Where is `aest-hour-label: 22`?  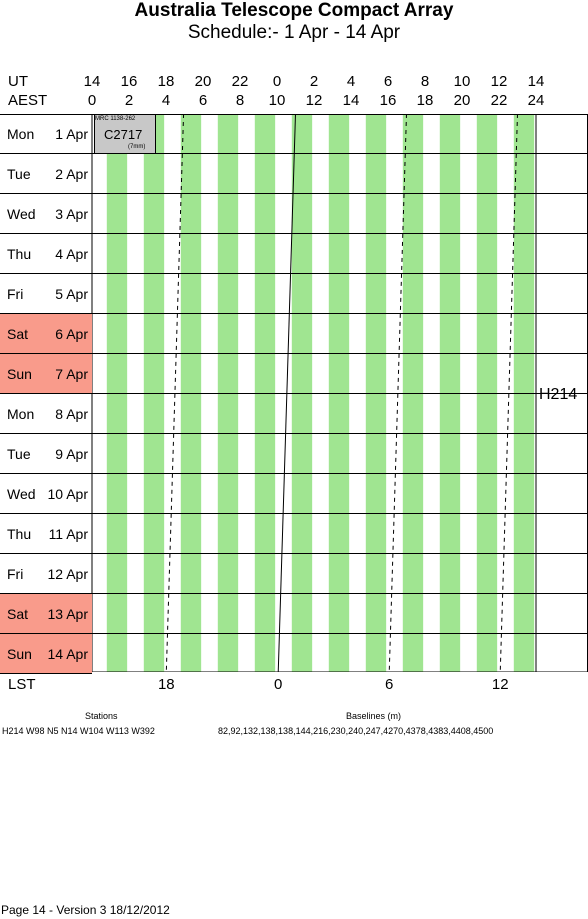 aest-hour-label: 22 is located at coordinates (499, 100).